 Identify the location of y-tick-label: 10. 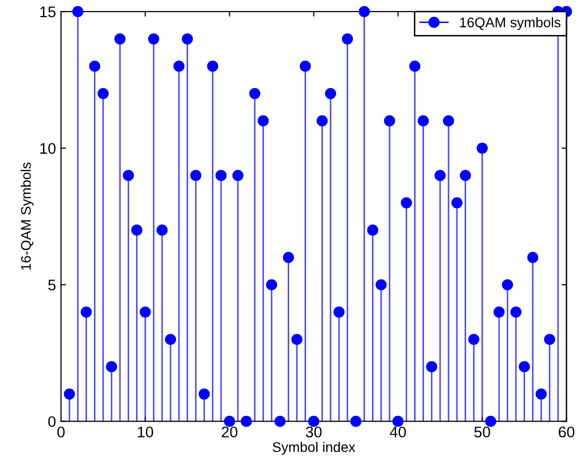
(48, 148).